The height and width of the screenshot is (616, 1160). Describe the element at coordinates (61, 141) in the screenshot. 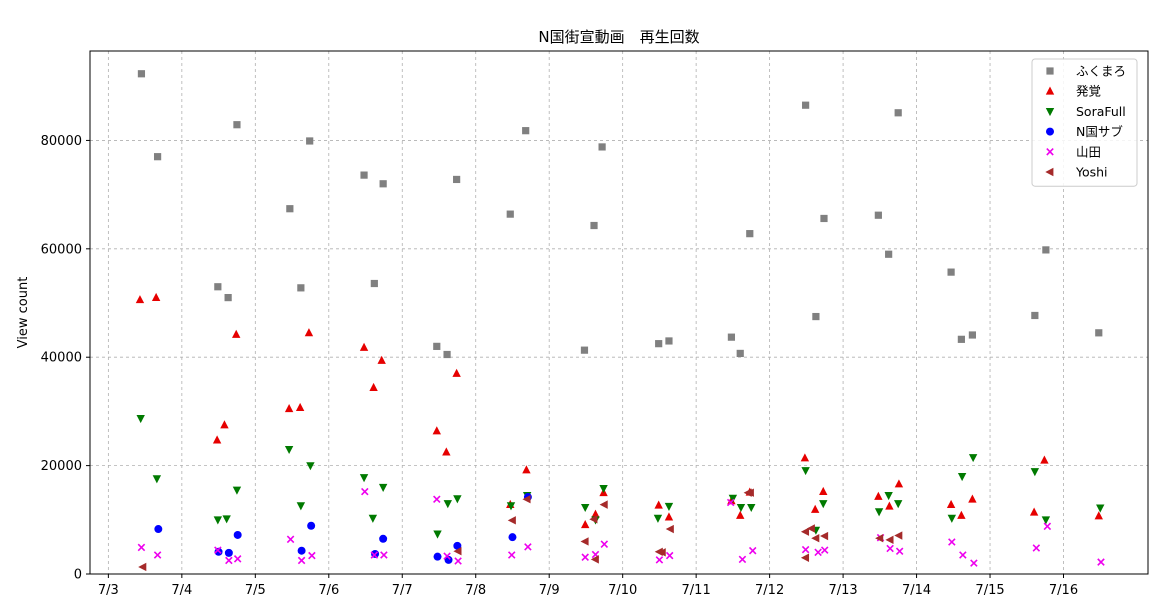

I see `y-tick-label: 80000` at that location.